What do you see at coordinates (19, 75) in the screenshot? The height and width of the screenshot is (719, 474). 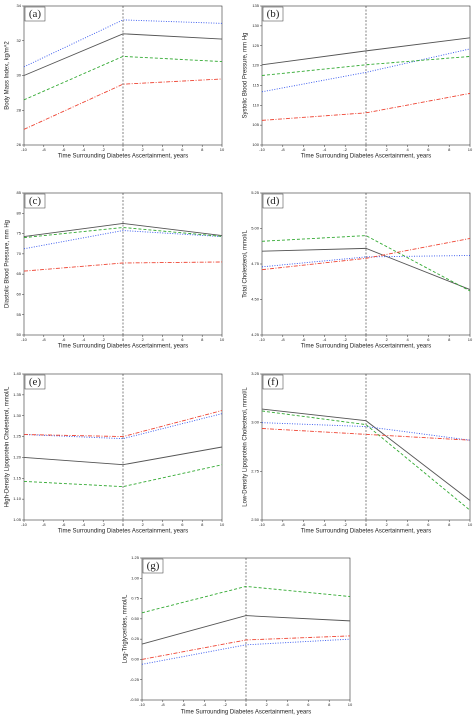 I see `y-tick-label: 30` at bounding box center [19, 75].